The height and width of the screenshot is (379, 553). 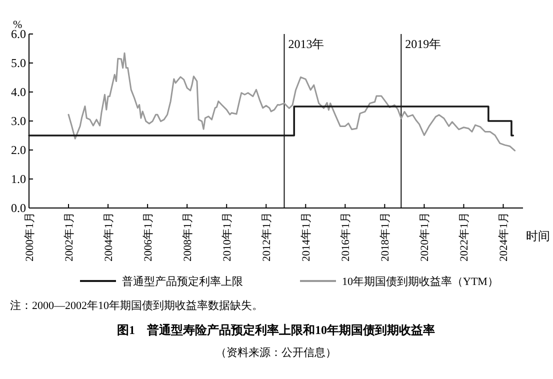 I want to click on x-tick-label: 2008年1月, so click(x=188, y=237).